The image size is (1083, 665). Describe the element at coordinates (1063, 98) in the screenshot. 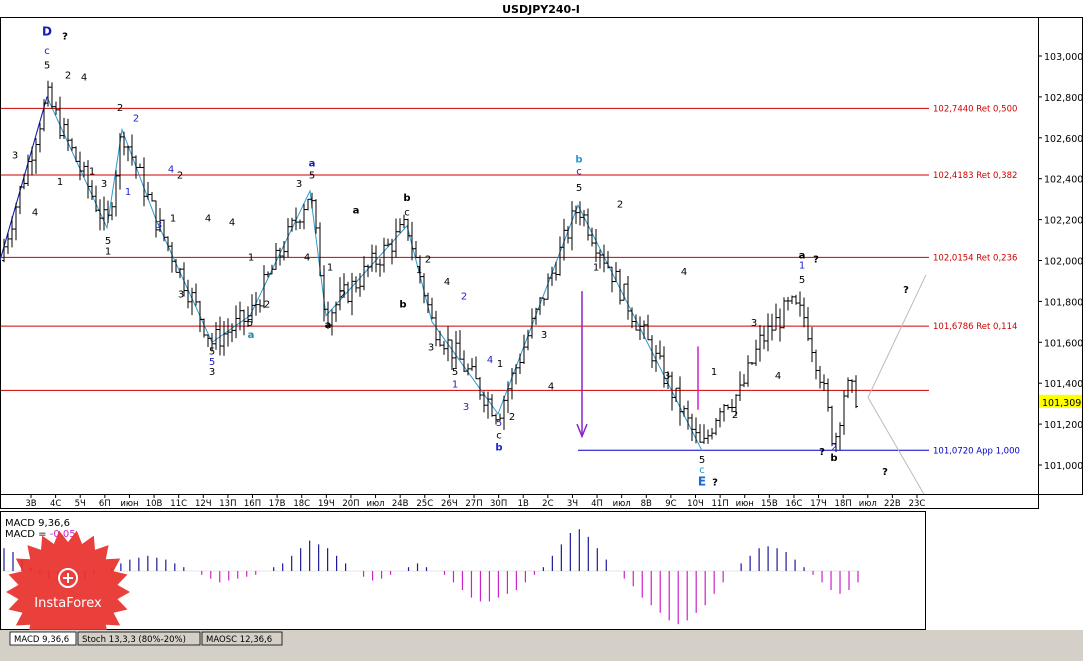

I see `price-tick-label: 102,800` at that location.